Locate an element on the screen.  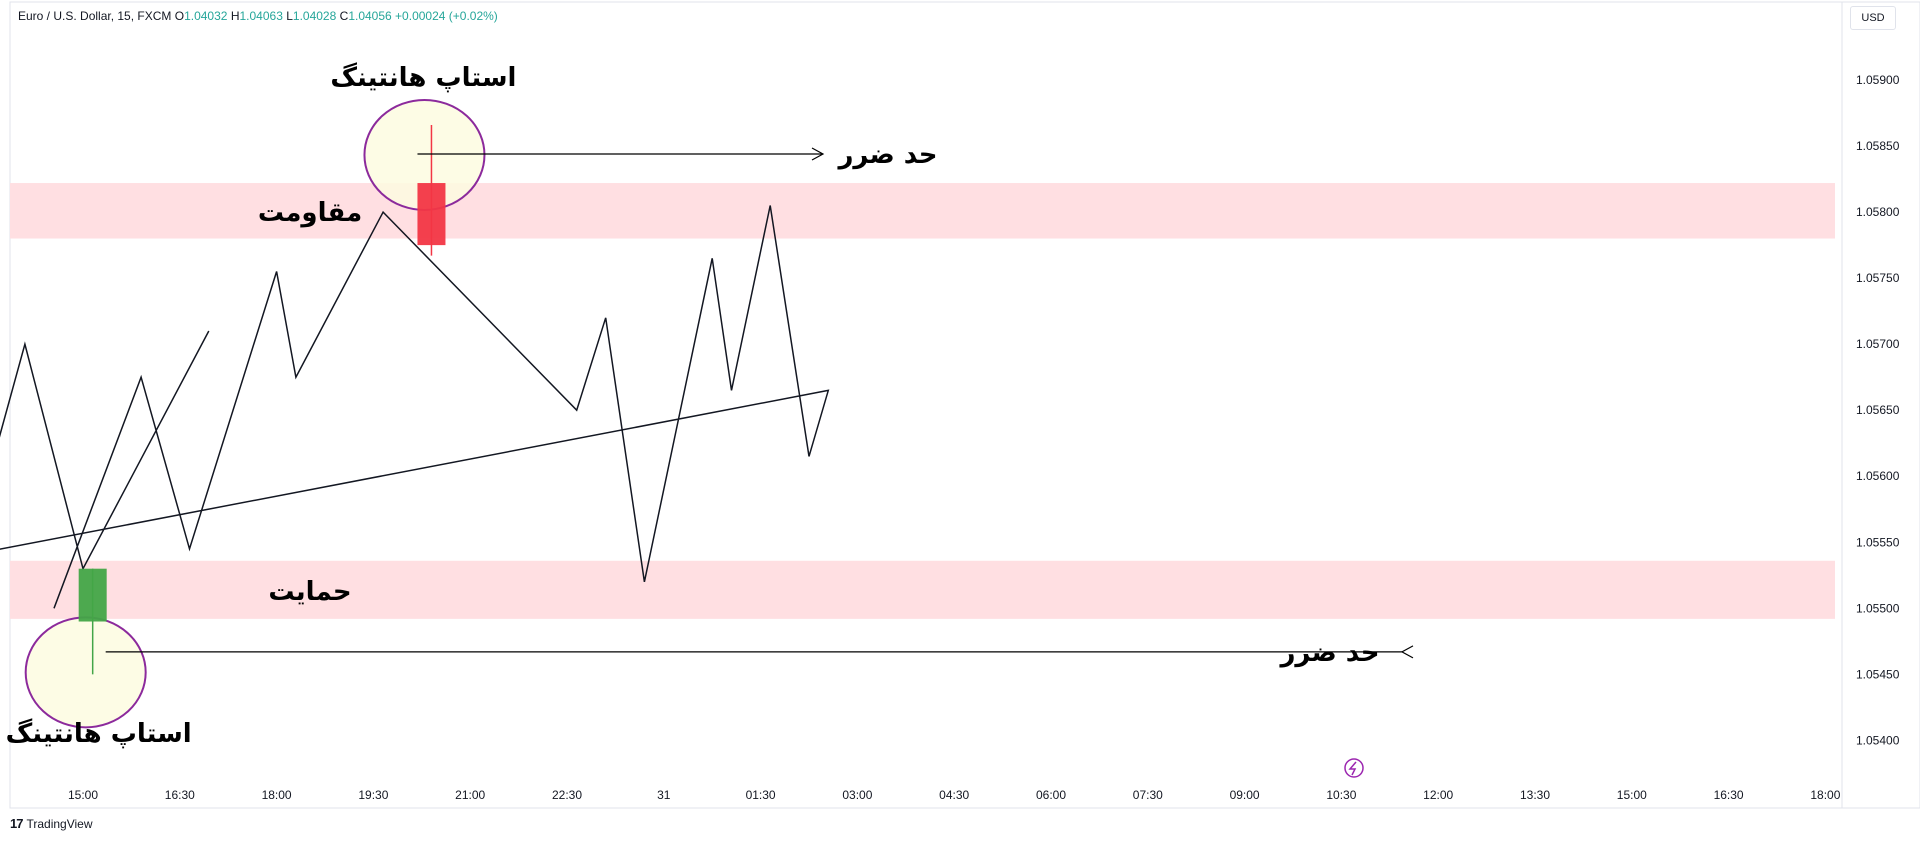
symbol-name: Euro / U.S. Dollar, 15, FXCM is located at coordinates (95, 16).